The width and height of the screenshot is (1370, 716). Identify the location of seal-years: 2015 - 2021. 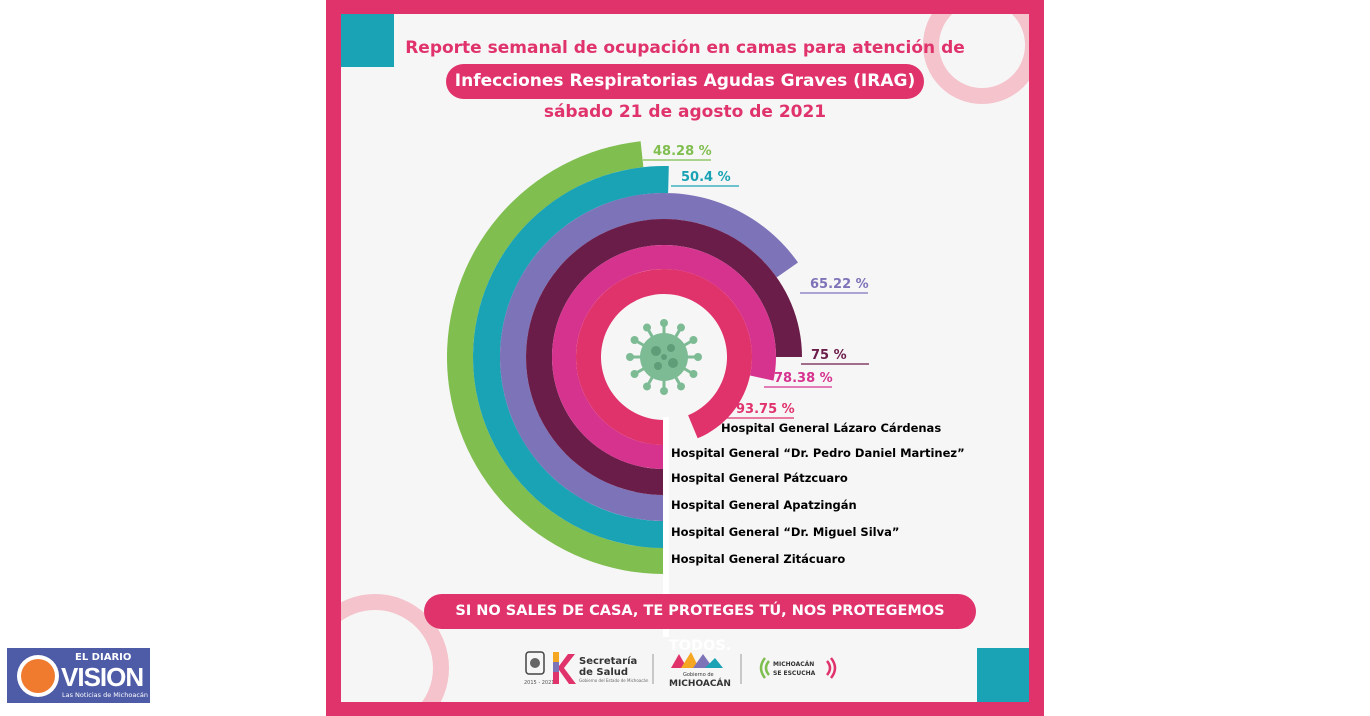
(539, 683).